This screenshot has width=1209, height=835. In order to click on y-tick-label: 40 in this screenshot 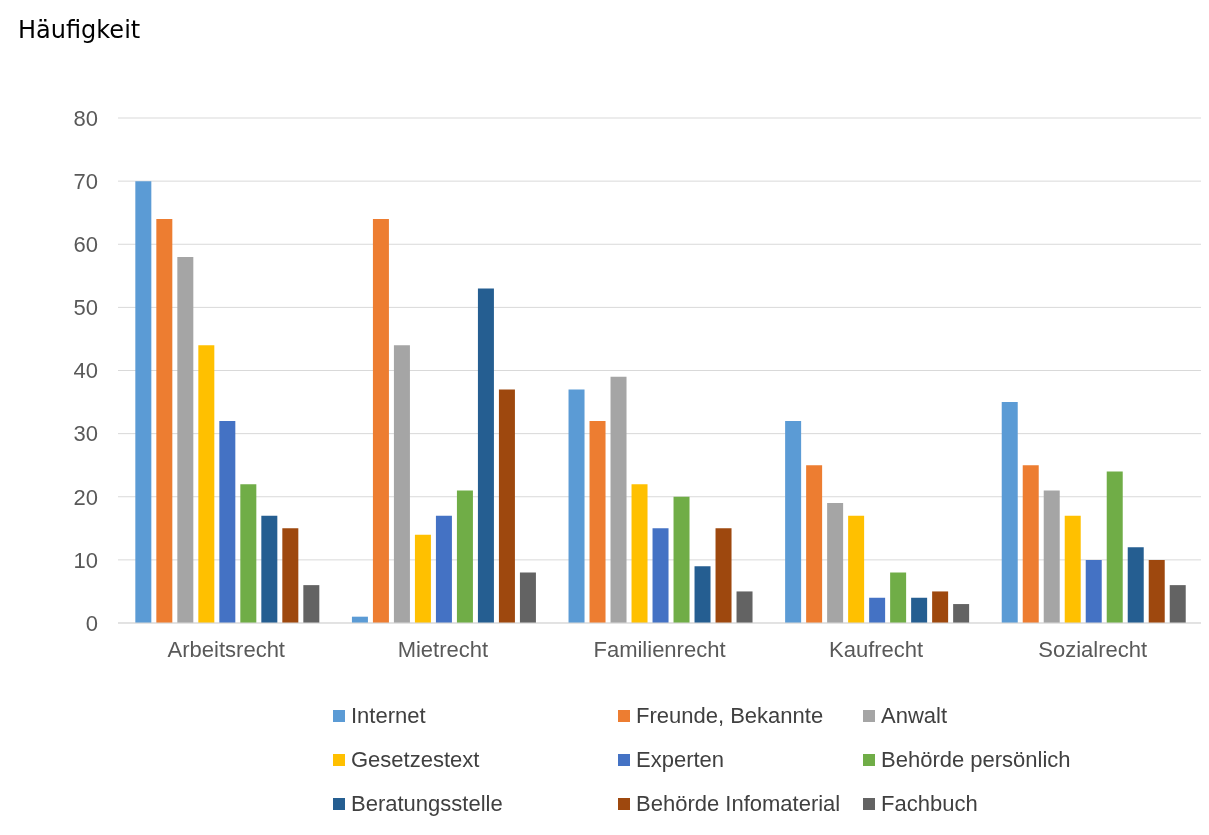, I will do `click(85, 371)`.